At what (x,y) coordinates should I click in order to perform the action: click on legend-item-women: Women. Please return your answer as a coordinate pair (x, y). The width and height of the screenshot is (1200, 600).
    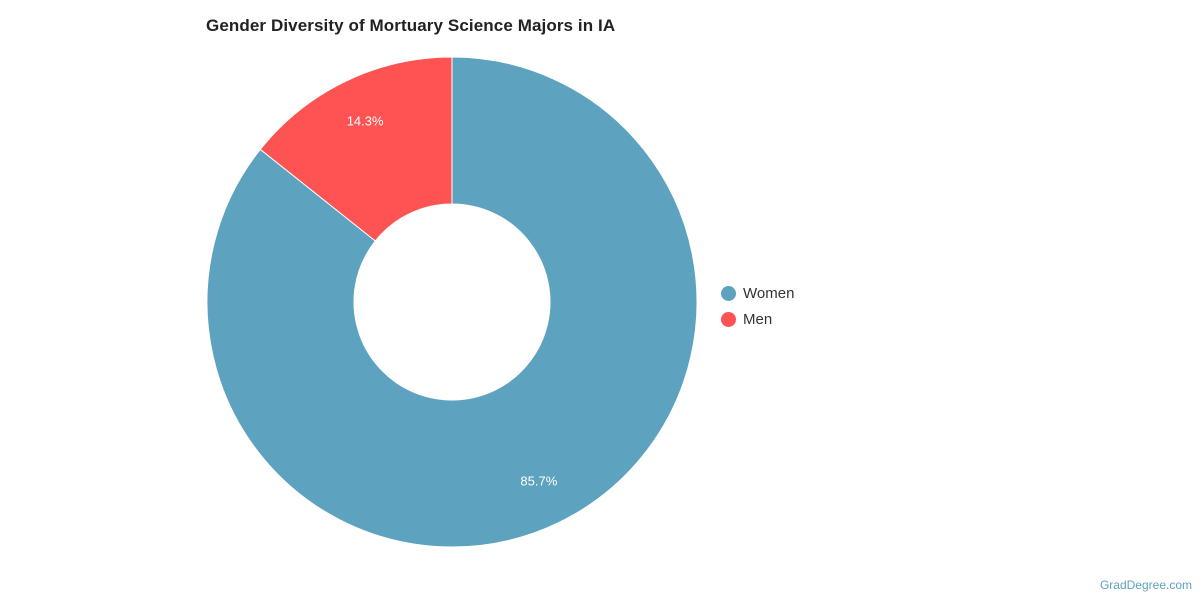
    Looking at the image, I should click on (757, 293).